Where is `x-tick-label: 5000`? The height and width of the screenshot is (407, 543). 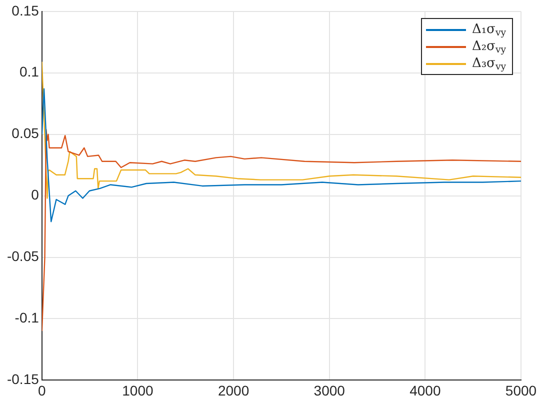
x-tick-label: 5000 is located at coordinates (521, 390).